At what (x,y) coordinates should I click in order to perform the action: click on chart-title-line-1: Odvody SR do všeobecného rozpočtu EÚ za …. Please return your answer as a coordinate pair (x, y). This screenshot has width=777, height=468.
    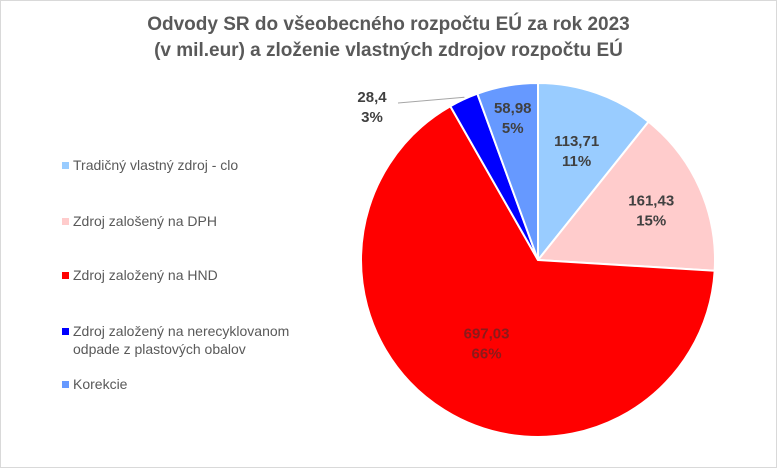
    Looking at the image, I should click on (388, 24).